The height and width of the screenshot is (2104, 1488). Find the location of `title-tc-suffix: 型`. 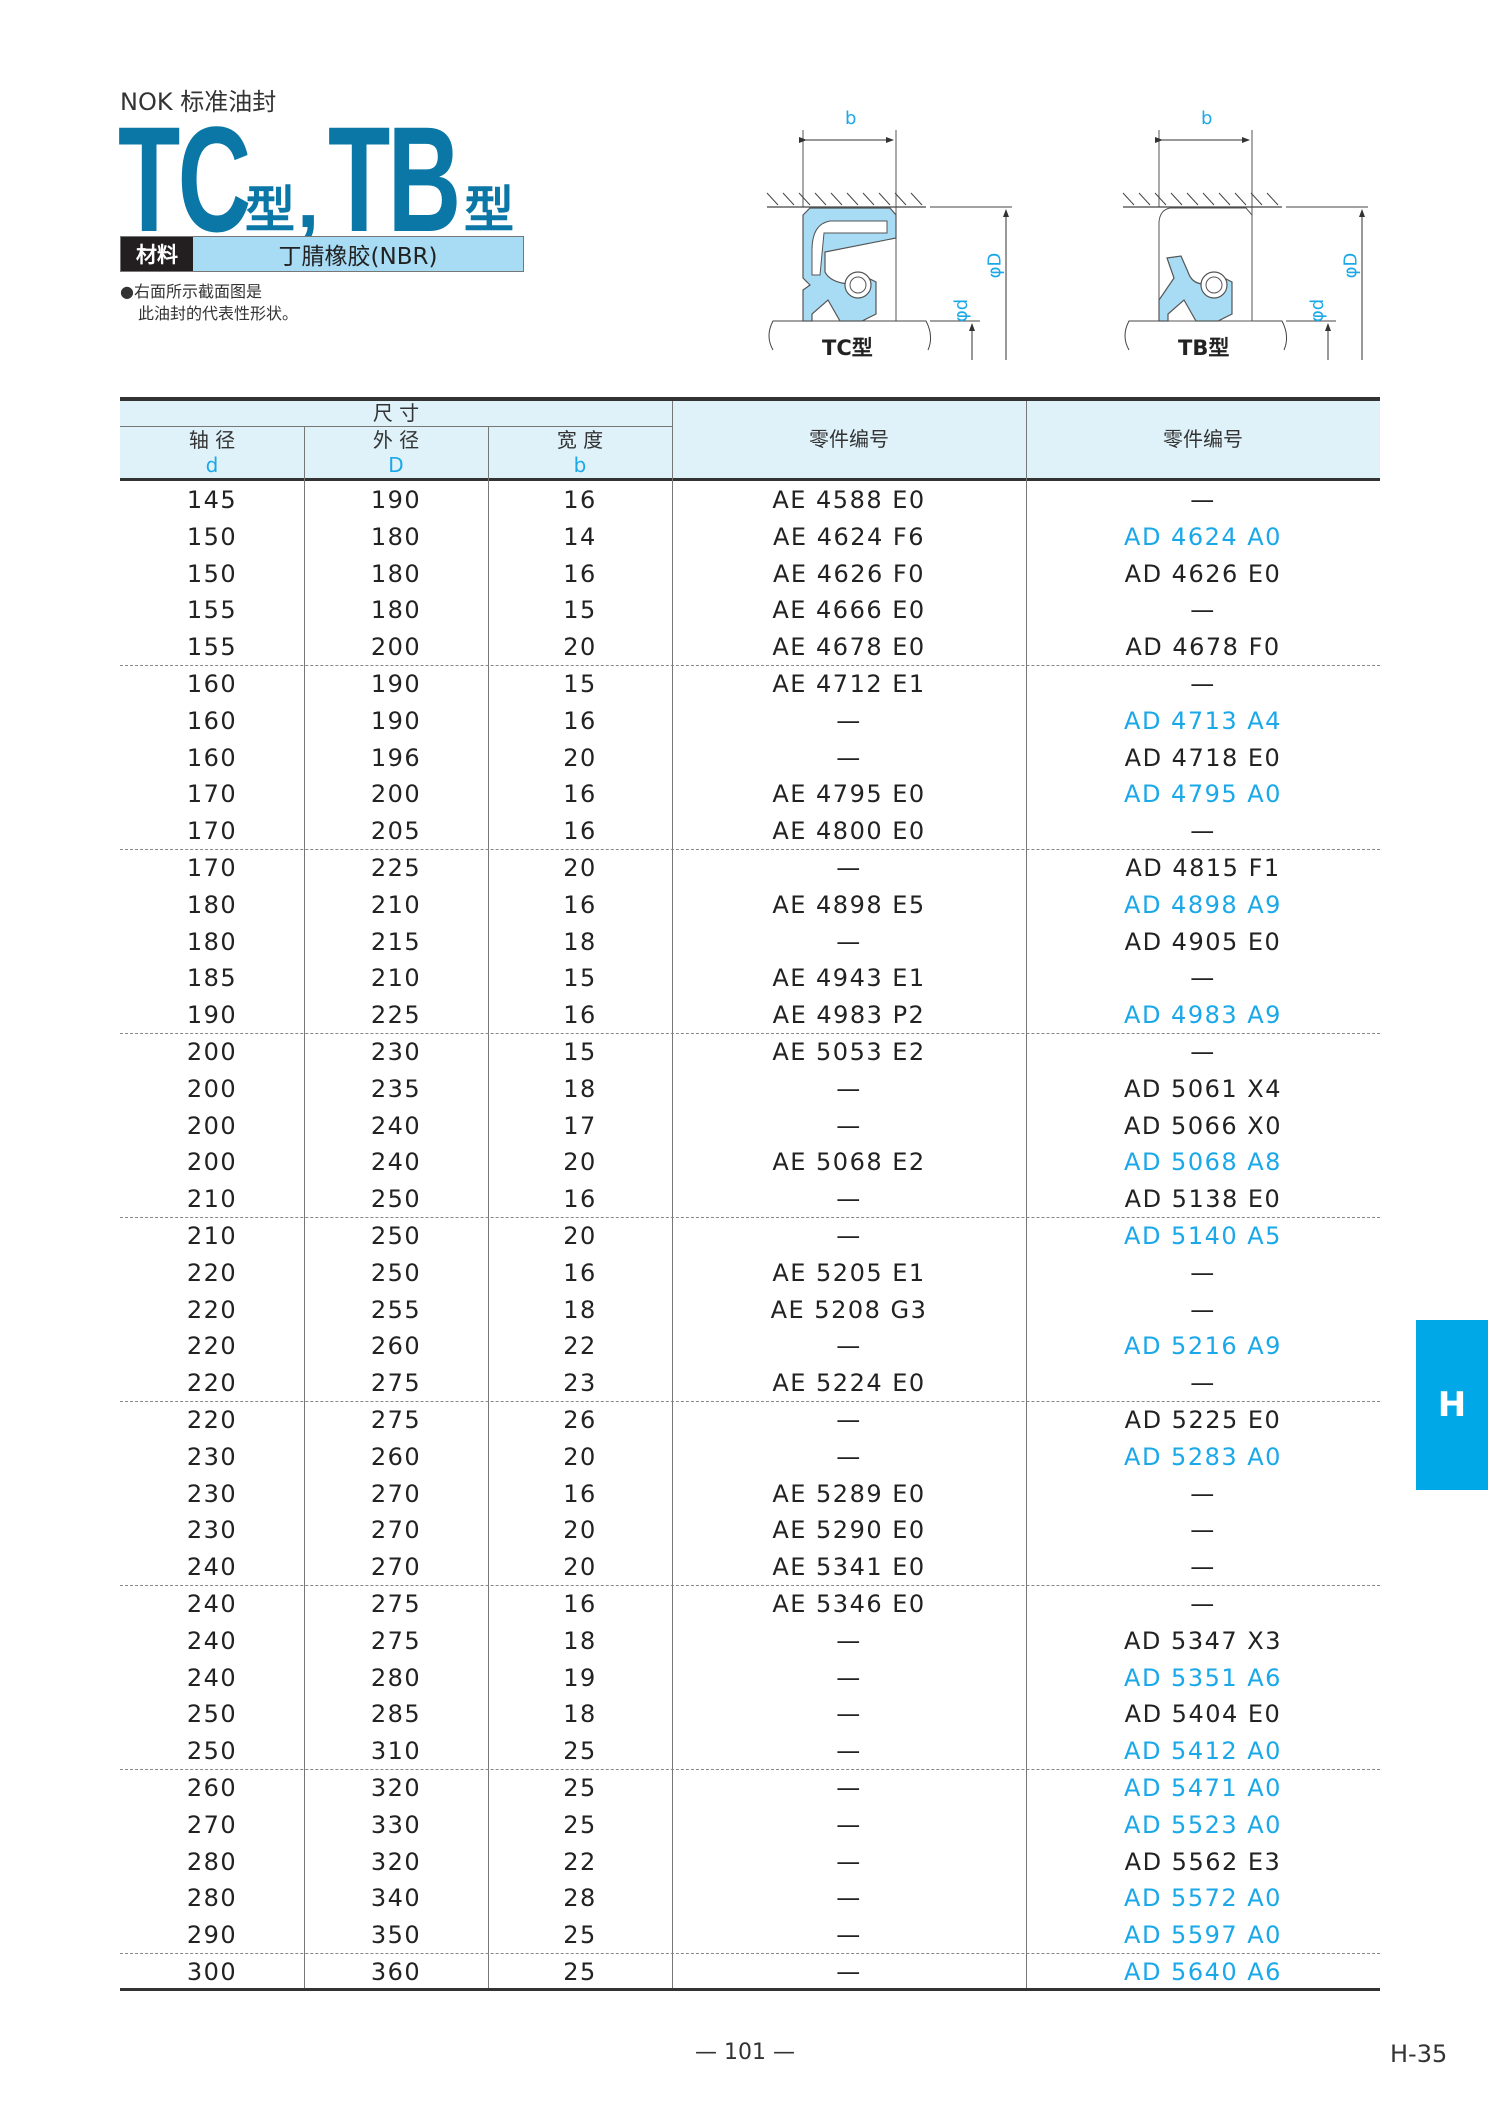

title-tc-suffix: 型 is located at coordinates (270, 210).